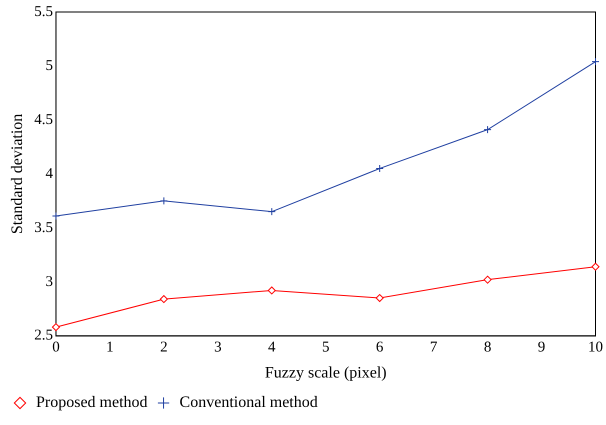 The image size is (606, 425). Describe the element at coordinates (326, 348) in the screenshot. I see `x-tick-label: 5` at that location.